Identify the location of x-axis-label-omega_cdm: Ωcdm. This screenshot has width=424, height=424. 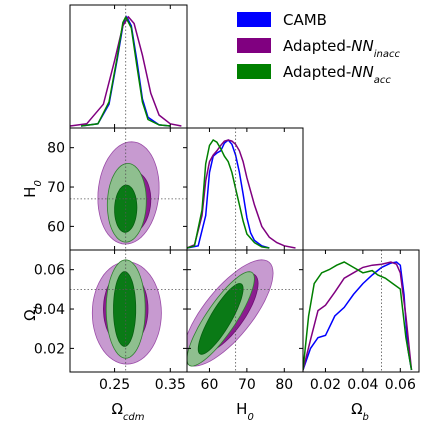
(127, 411).